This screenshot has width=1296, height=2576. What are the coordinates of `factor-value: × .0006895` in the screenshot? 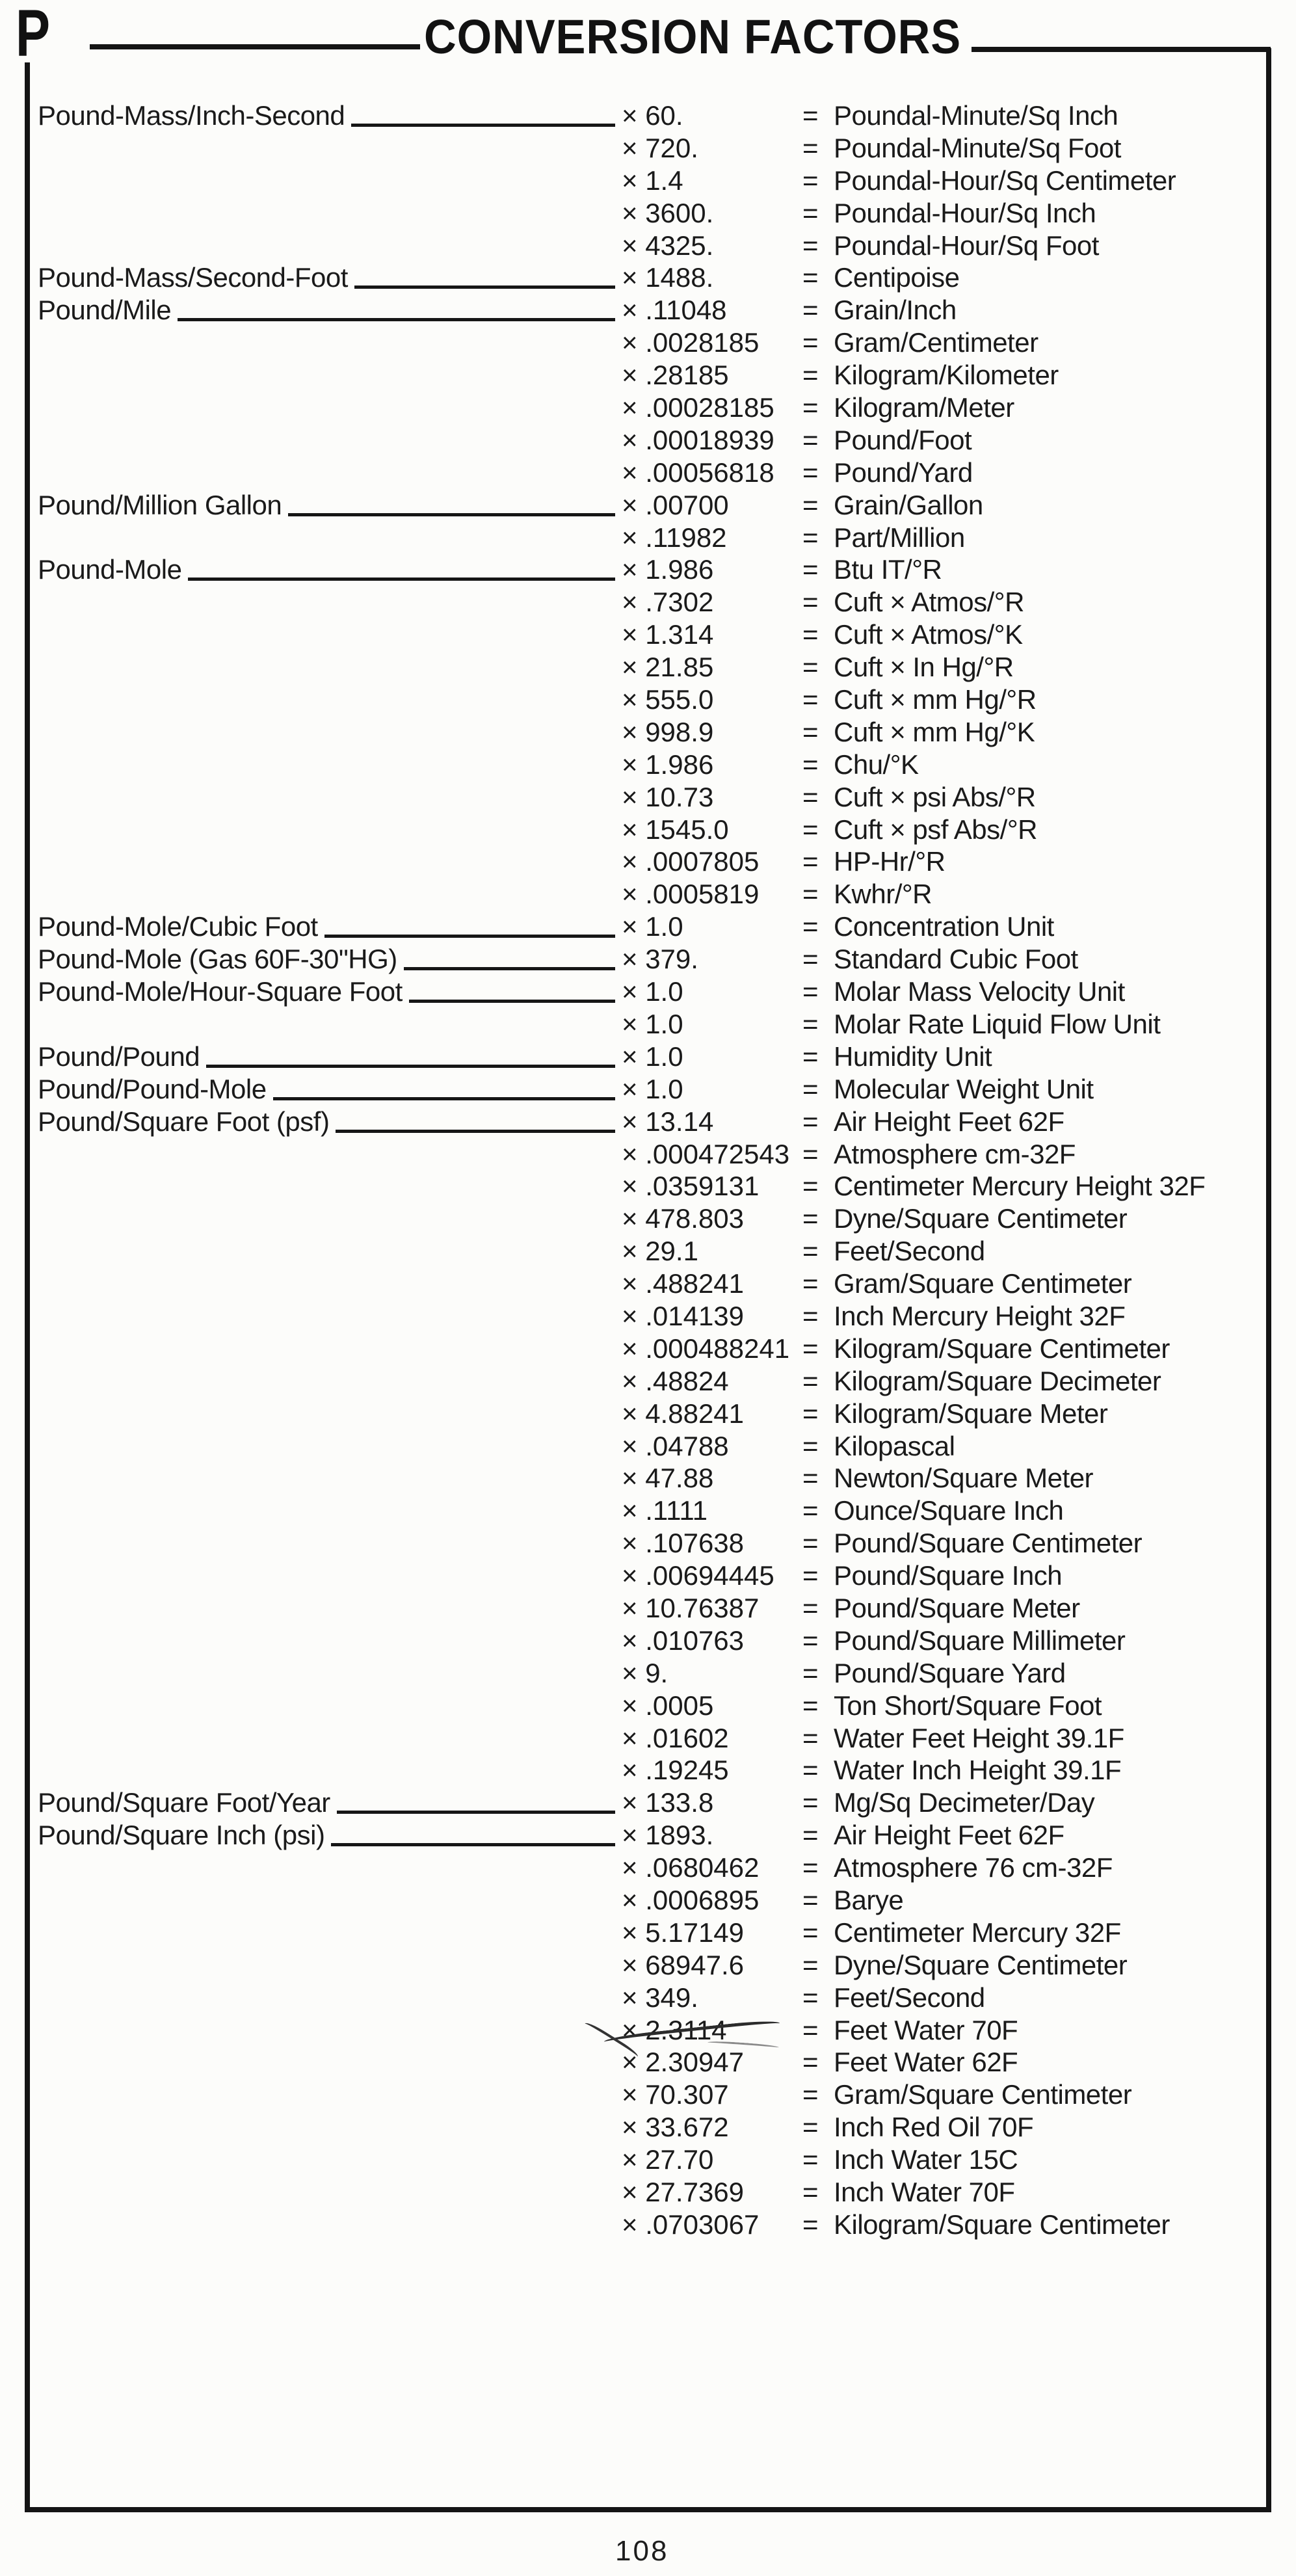 It's located at (691, 1900).